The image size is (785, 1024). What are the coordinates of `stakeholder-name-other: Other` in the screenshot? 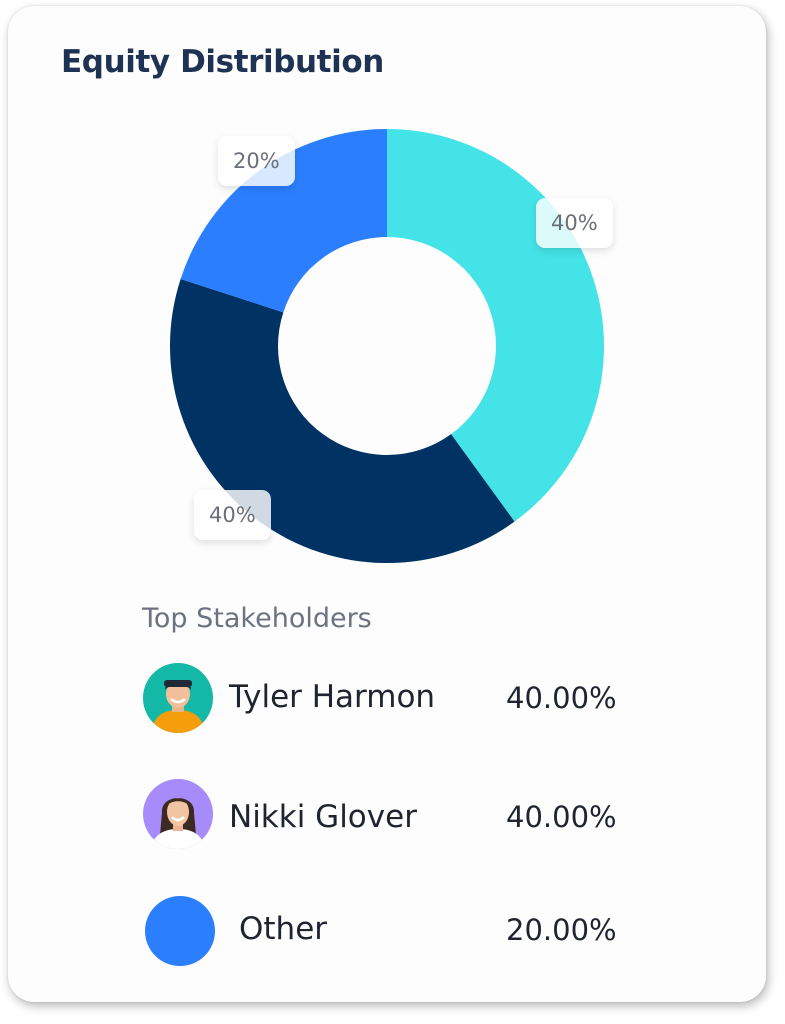 It's located at (283, 929).